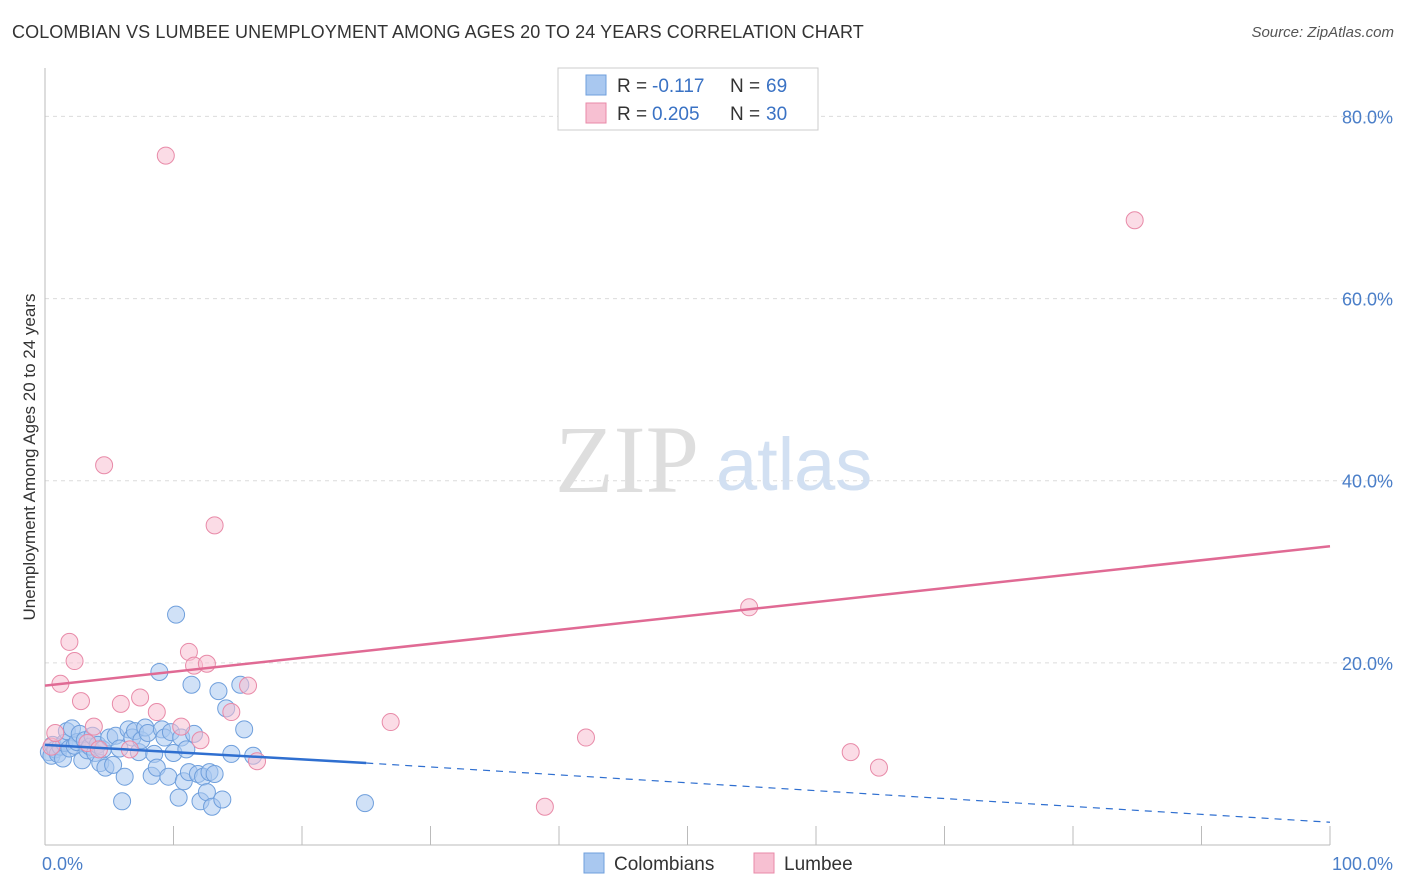 This screenshot has width=1406, height=892. What do you see at coordinates (764, 863) in the screenshot?
I see `series-swatch-lumbee` at bounding box center [764, 863].